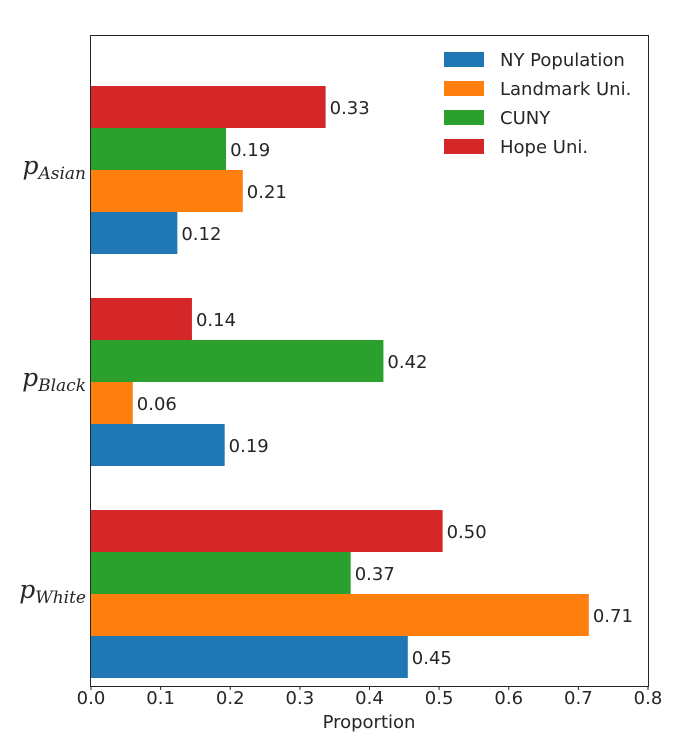 This screenshot has width=687, height=743. I want to click on bar-hope-uni--asian, so click(208, 107).